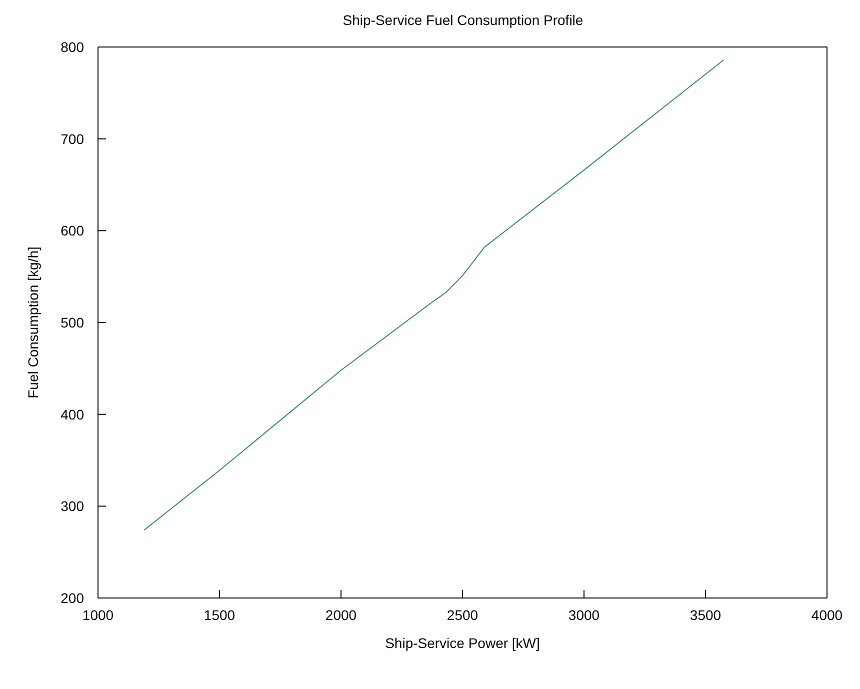  What do you see at coordinates (72, 138) in the screenshot?
I see `y-tick-label: 700` at bounding box center [72, 138].